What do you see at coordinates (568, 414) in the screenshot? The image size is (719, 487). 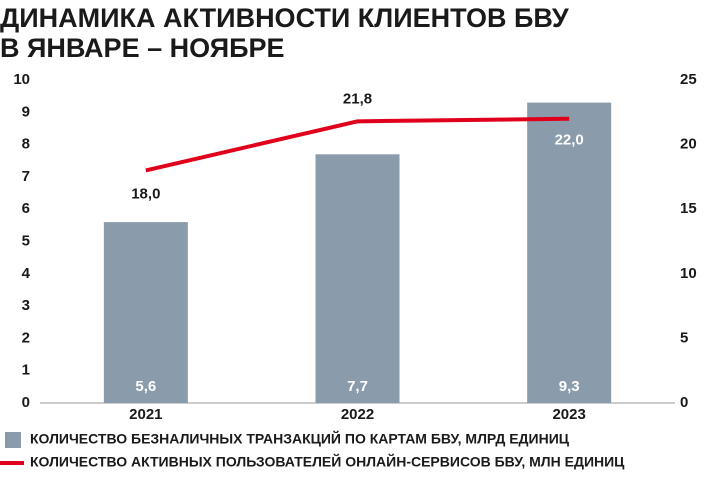 I see `x-tick-label: 2023` at bounding box center [568, 414].